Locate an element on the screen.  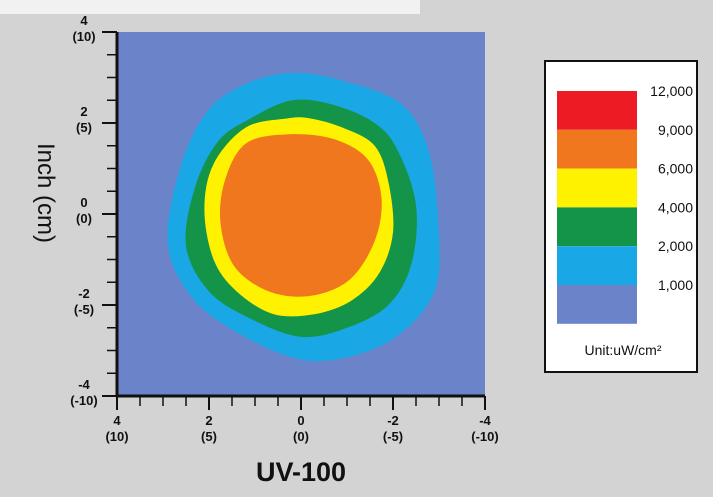
y-tick-label-group: -2(-5) is located at coordinates (84, 301).